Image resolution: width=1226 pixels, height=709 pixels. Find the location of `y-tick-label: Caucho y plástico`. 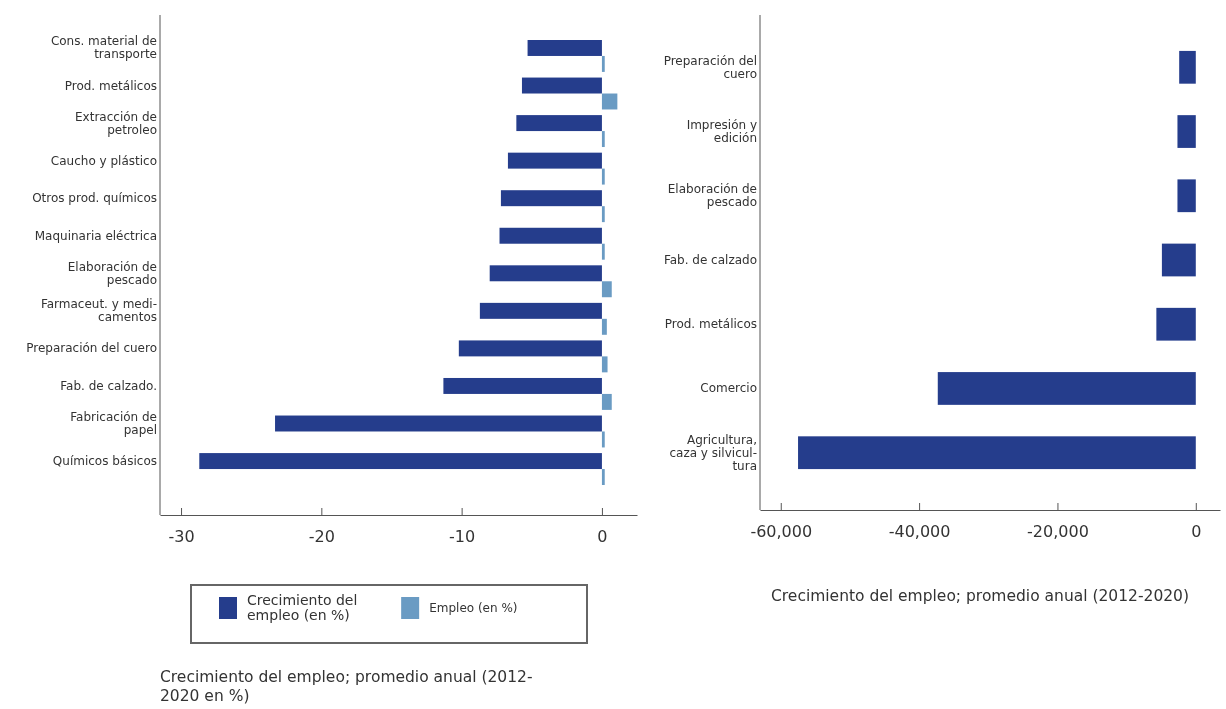

y-tick-label: Caucho y plástico is located at coordinates (103, 160).